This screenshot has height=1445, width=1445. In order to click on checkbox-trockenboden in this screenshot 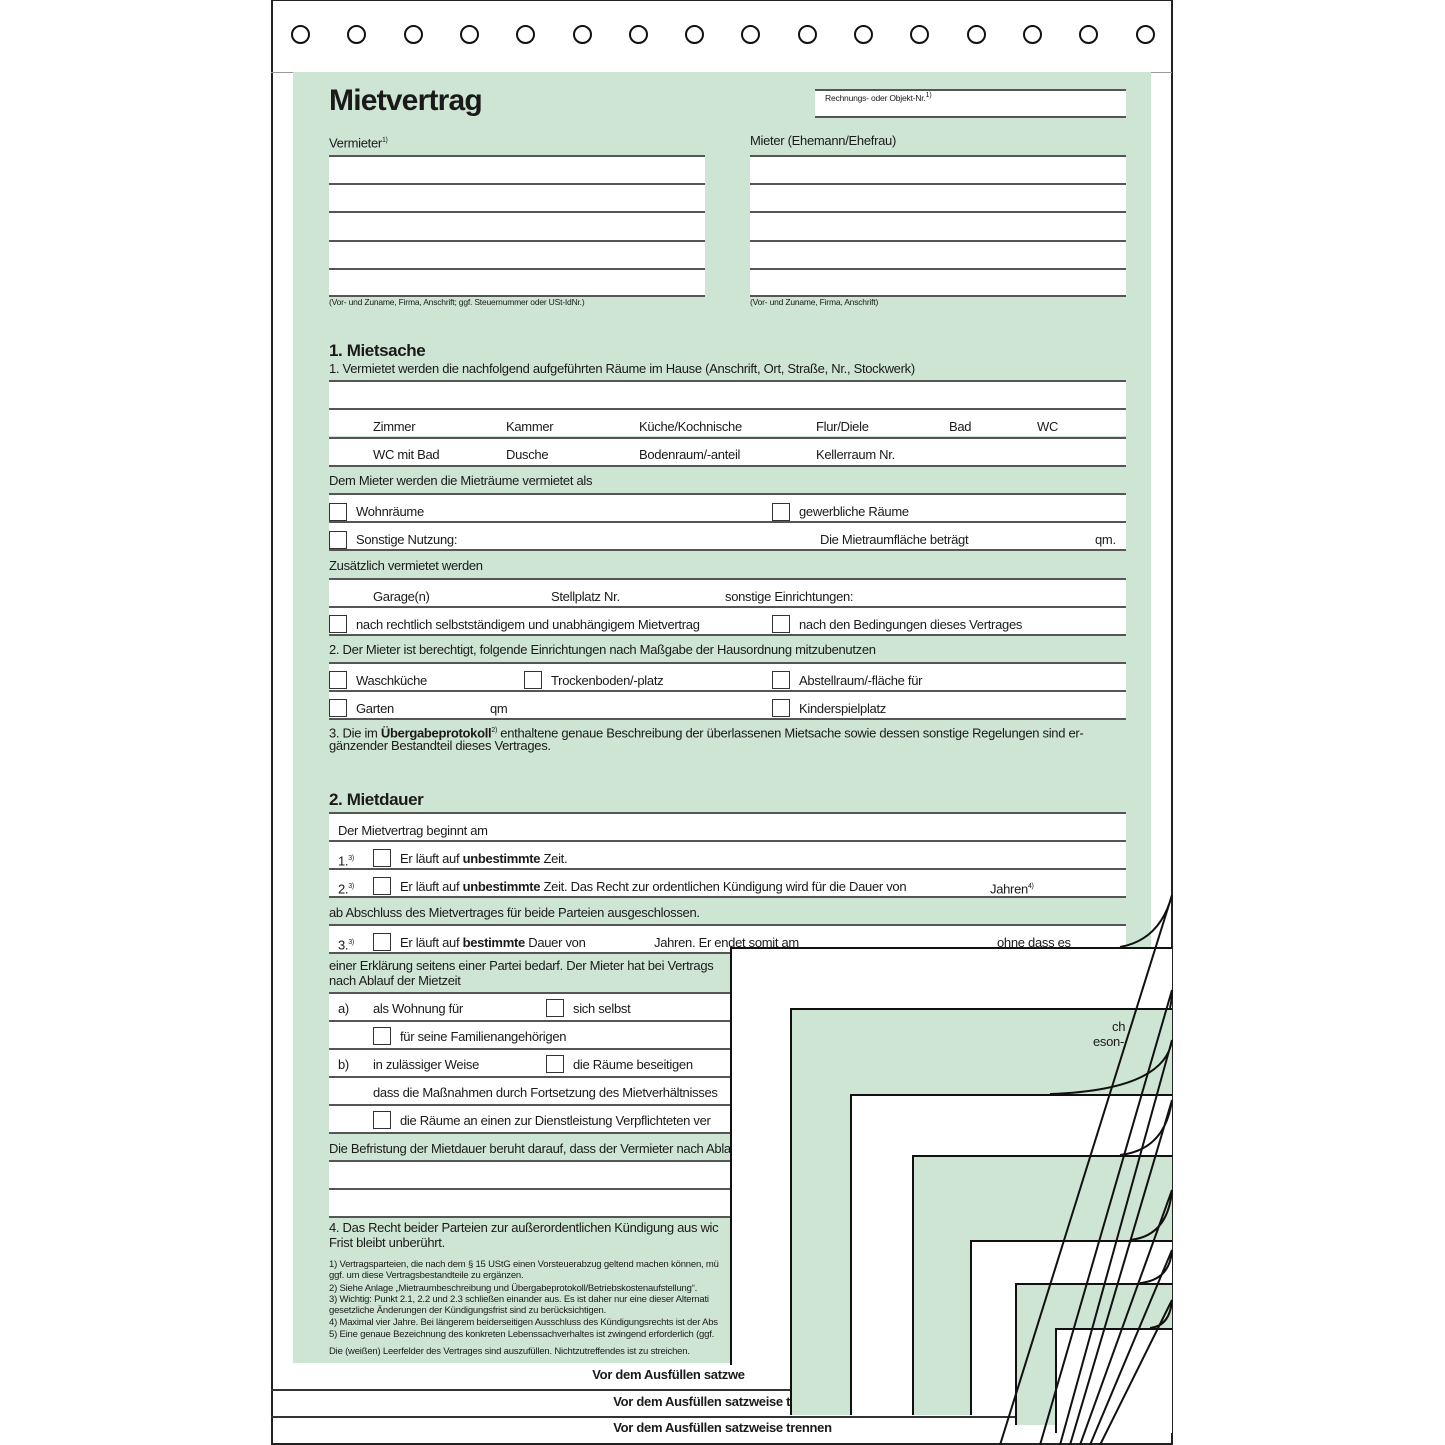, I will do `click(533, 680)`.